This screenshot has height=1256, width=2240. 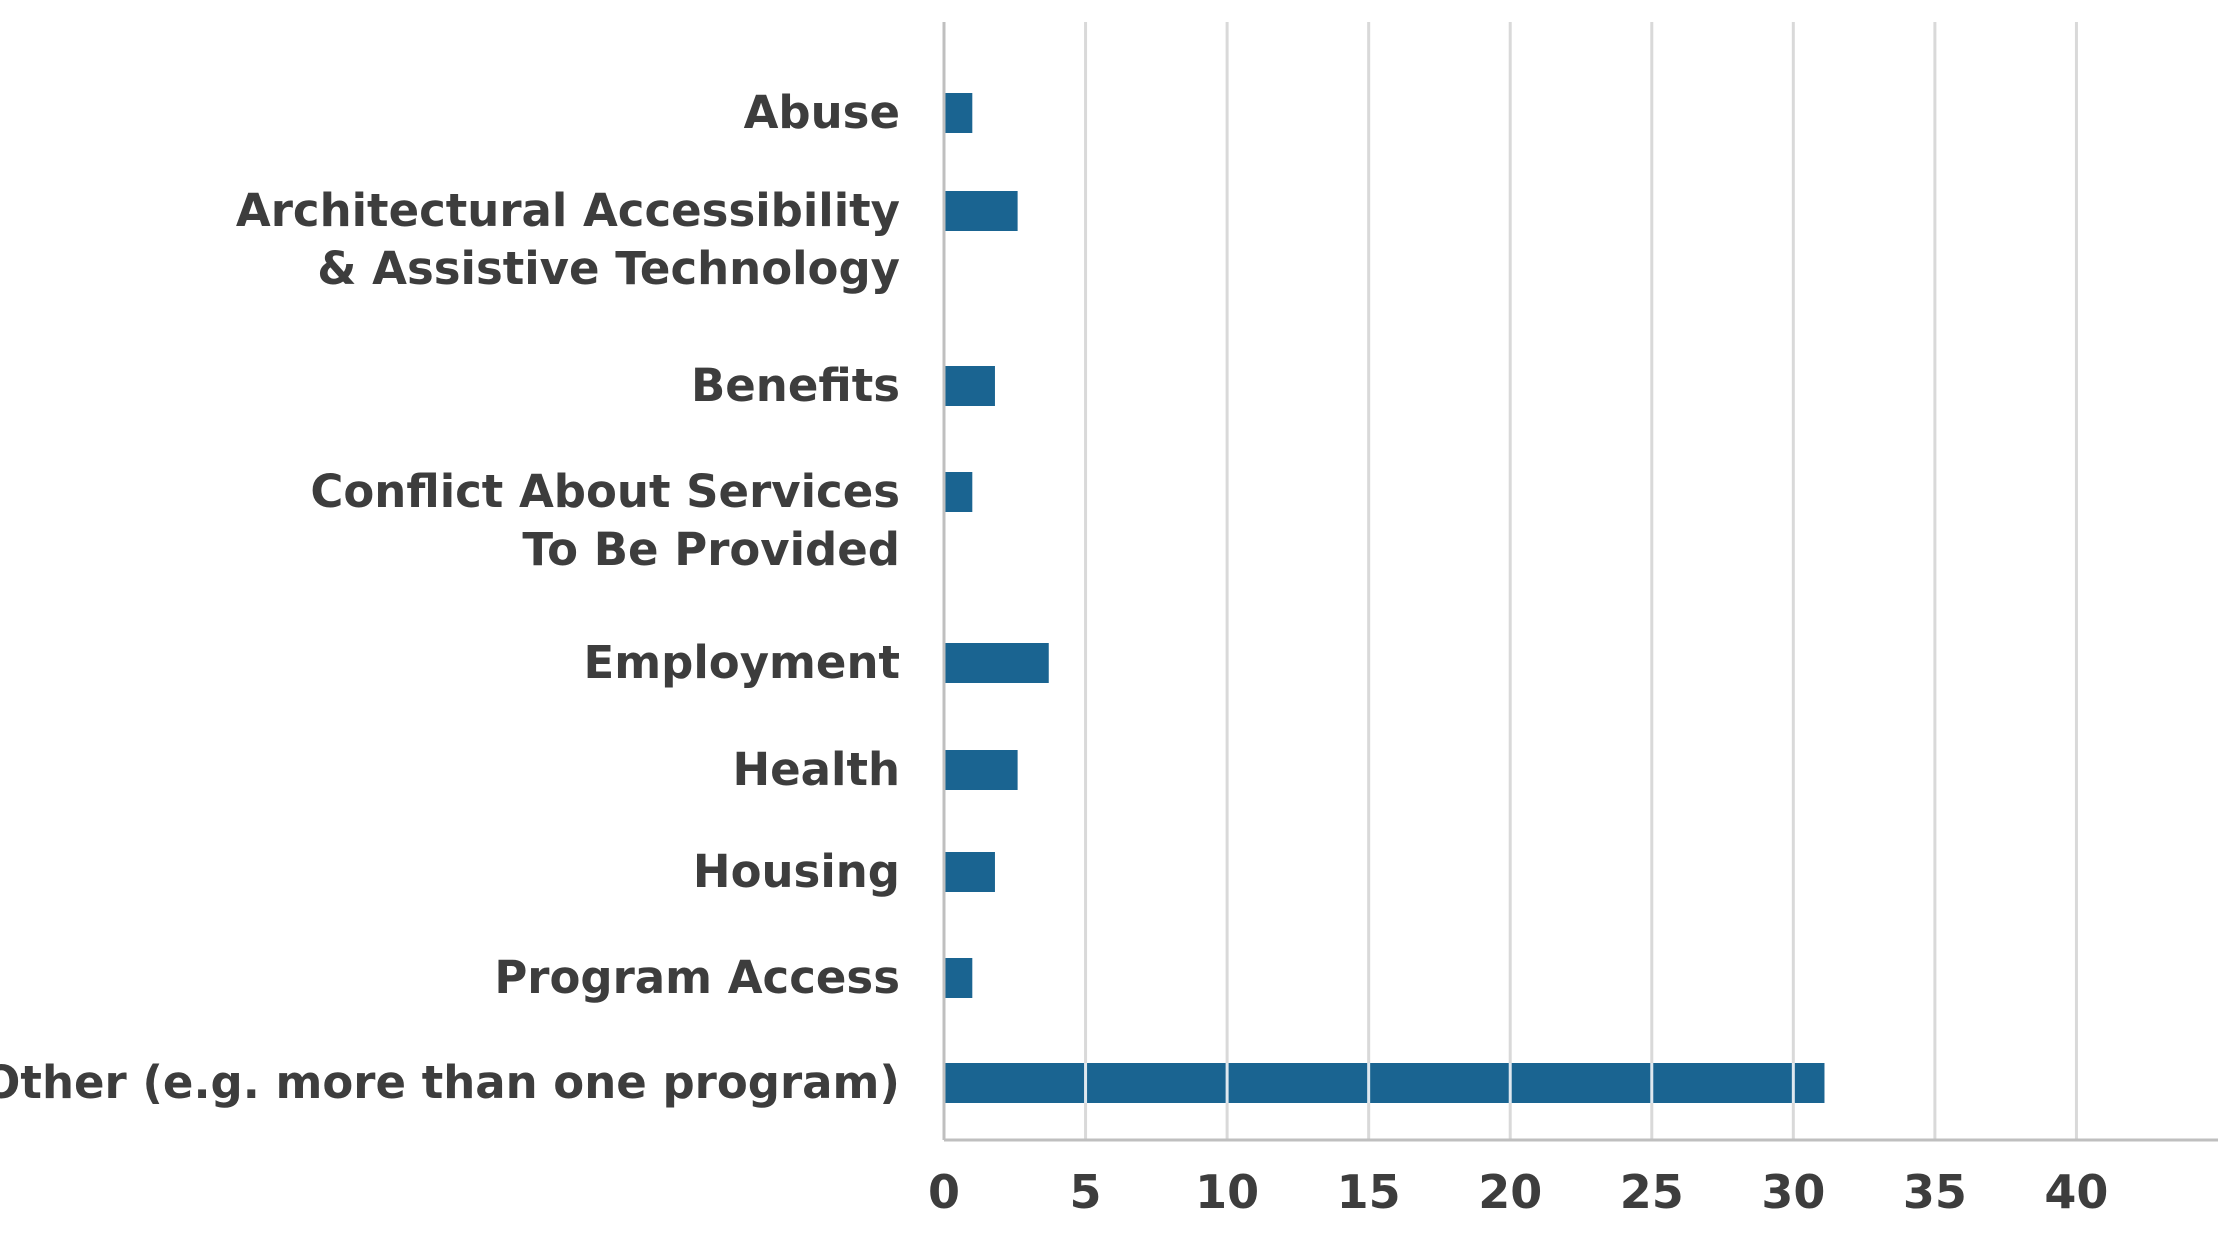 I want to click on category-label-5-line-0: Health, so click(x=816, y=769).